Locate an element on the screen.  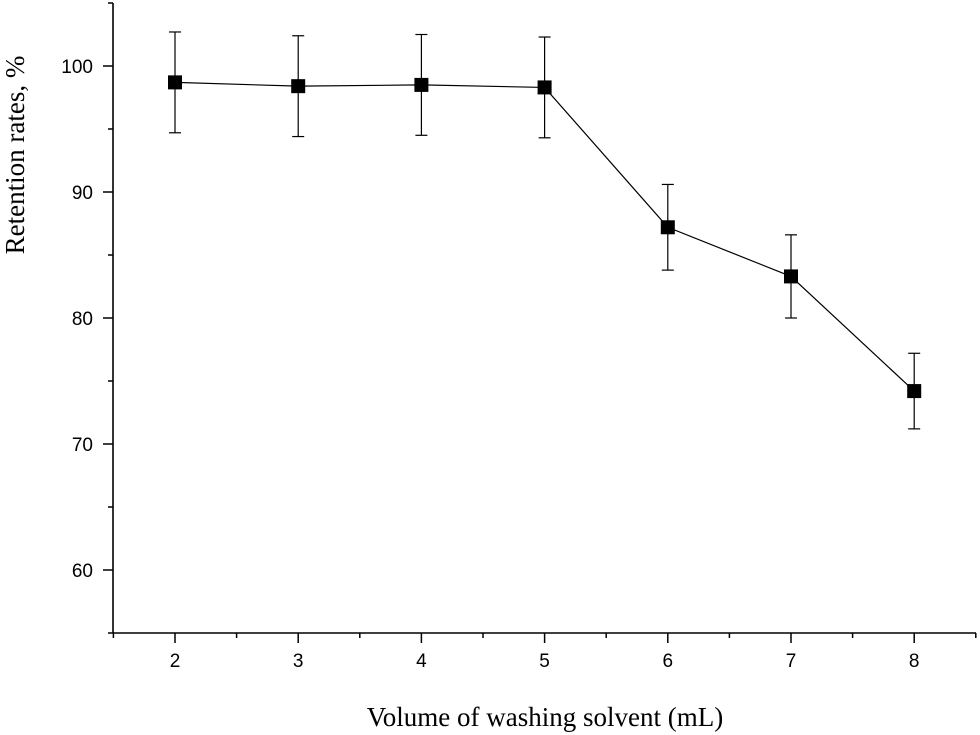
y-tick-label: 60 is located at coordinates (82, 571).